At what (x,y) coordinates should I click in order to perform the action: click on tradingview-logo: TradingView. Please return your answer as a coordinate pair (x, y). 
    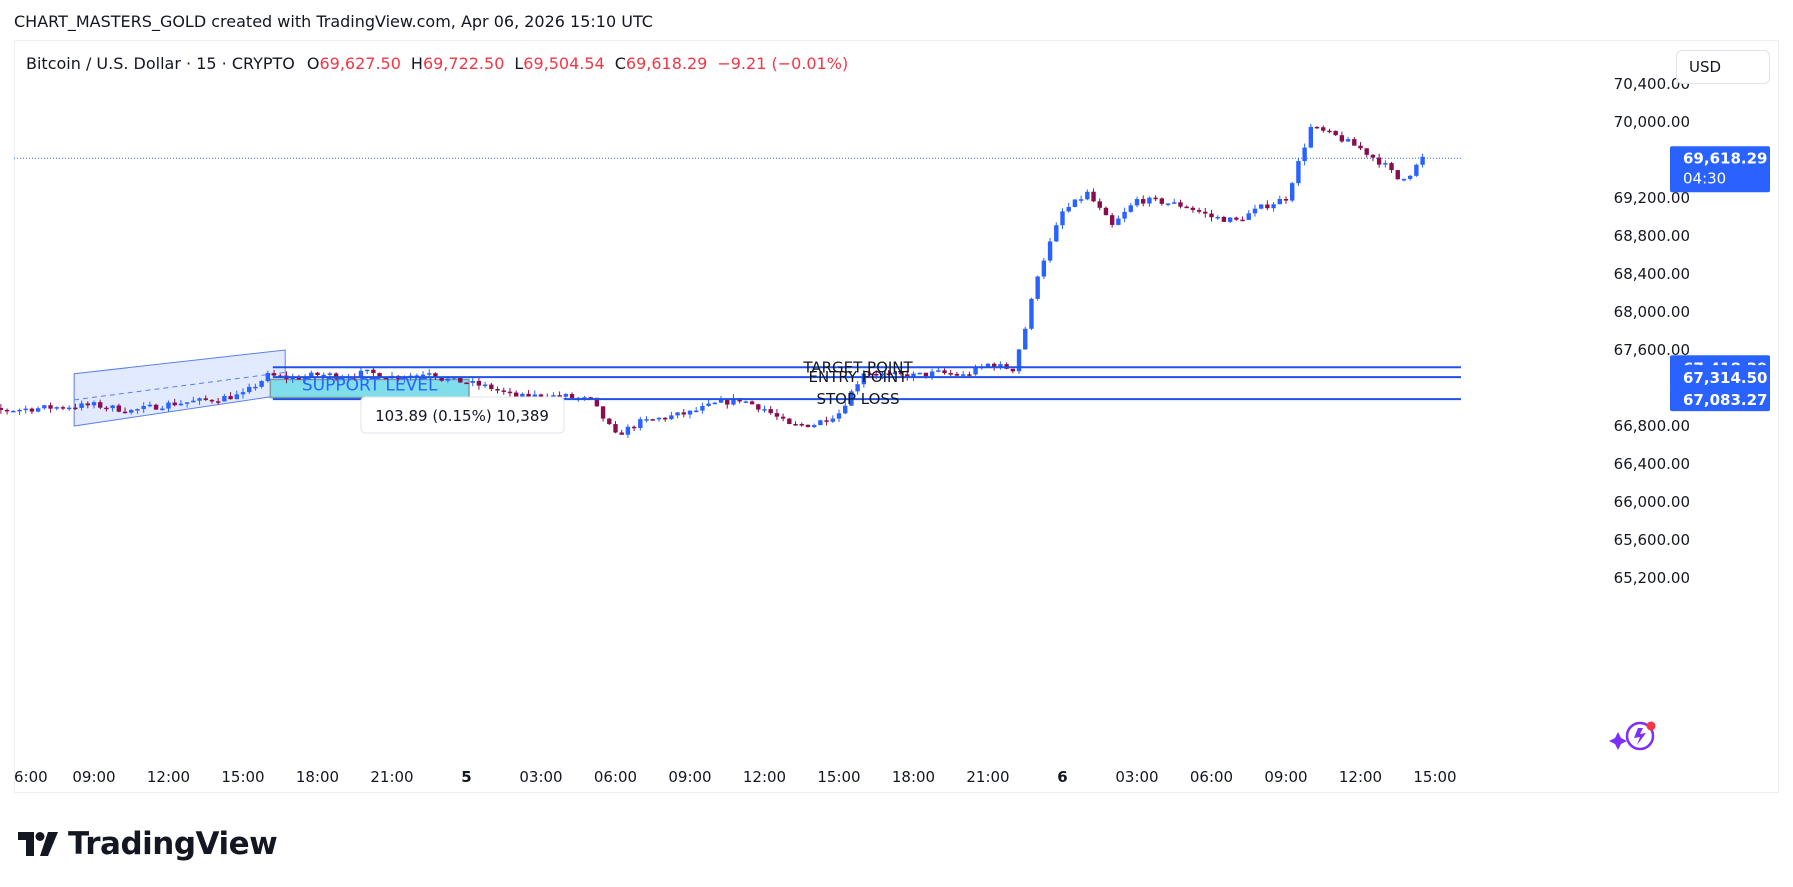
    Looking at the image, I should click on (148, 844).